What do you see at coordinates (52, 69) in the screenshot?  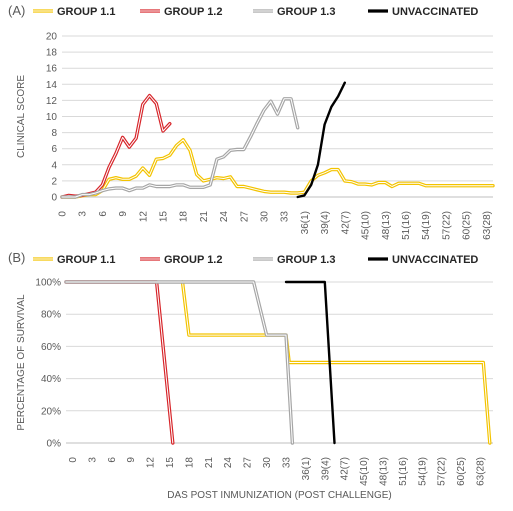 I see `y-tick-label: 16` at bounding box center [52, 69].